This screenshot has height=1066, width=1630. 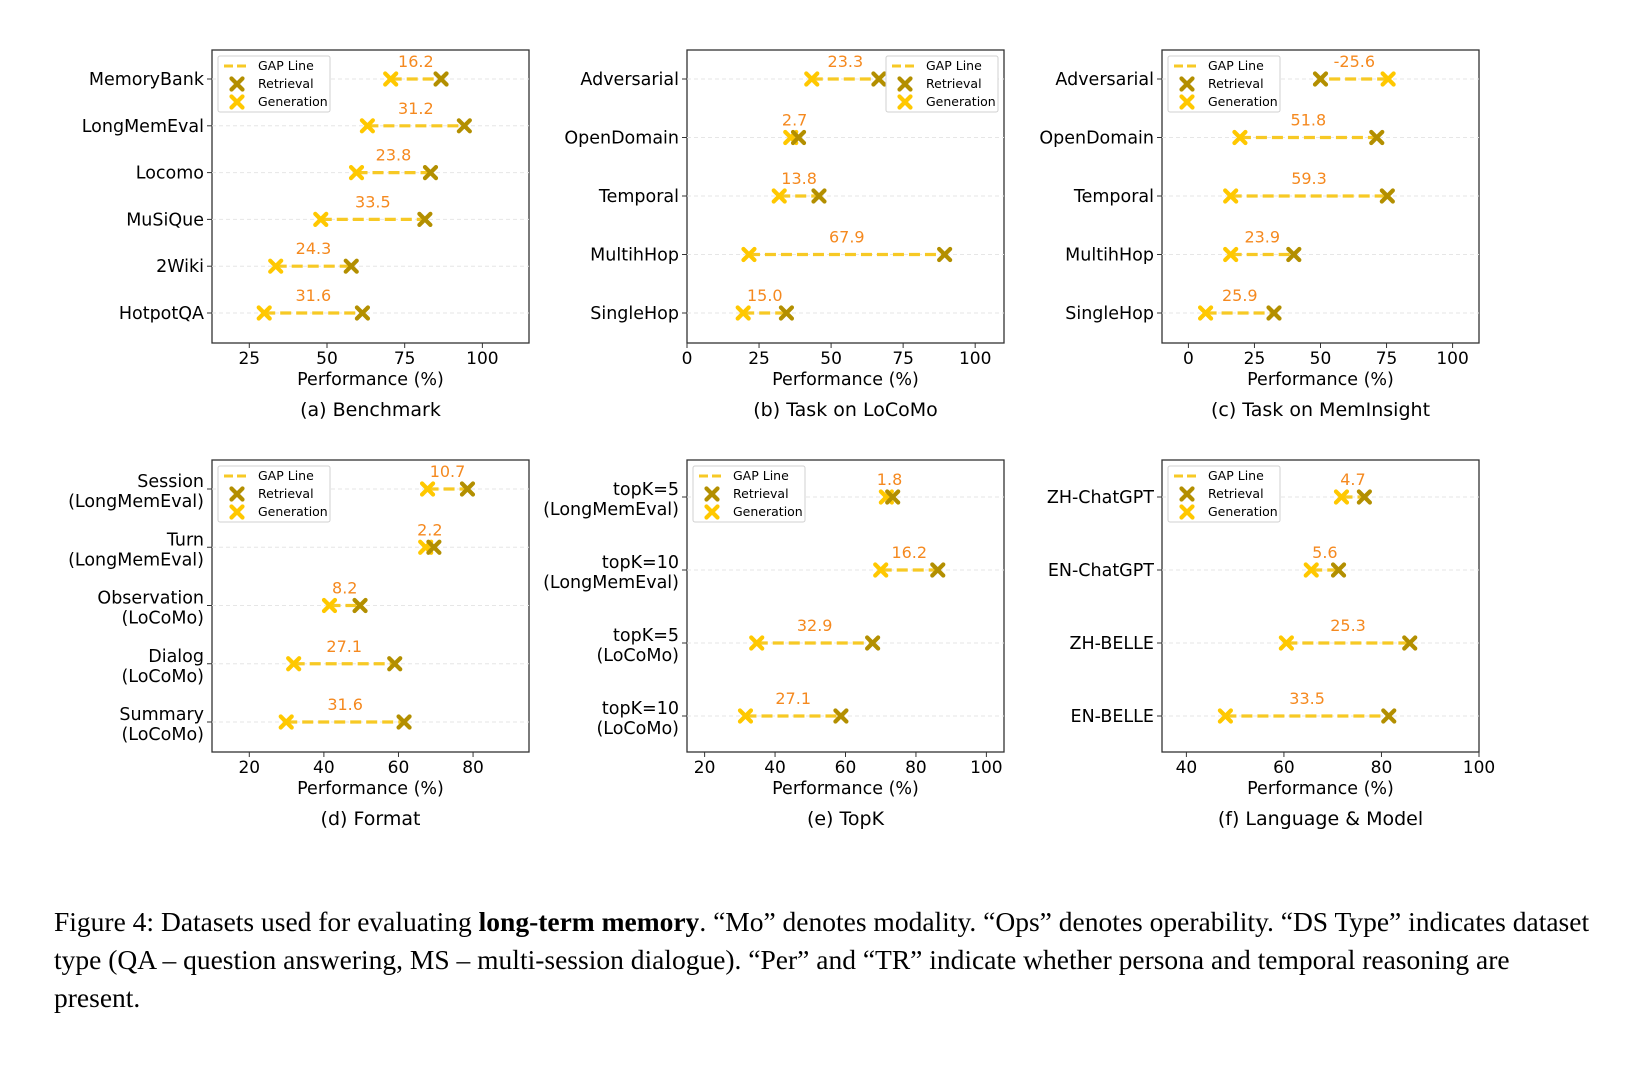 I want to click on gap-value-label: 25.3, so click(x=1348, y=625).